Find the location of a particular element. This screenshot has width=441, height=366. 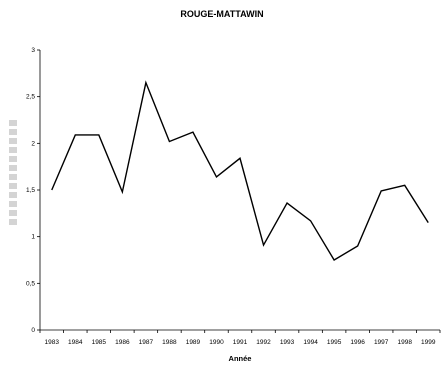

x-tick-label: 1991 is located at coordinates (240, 342).